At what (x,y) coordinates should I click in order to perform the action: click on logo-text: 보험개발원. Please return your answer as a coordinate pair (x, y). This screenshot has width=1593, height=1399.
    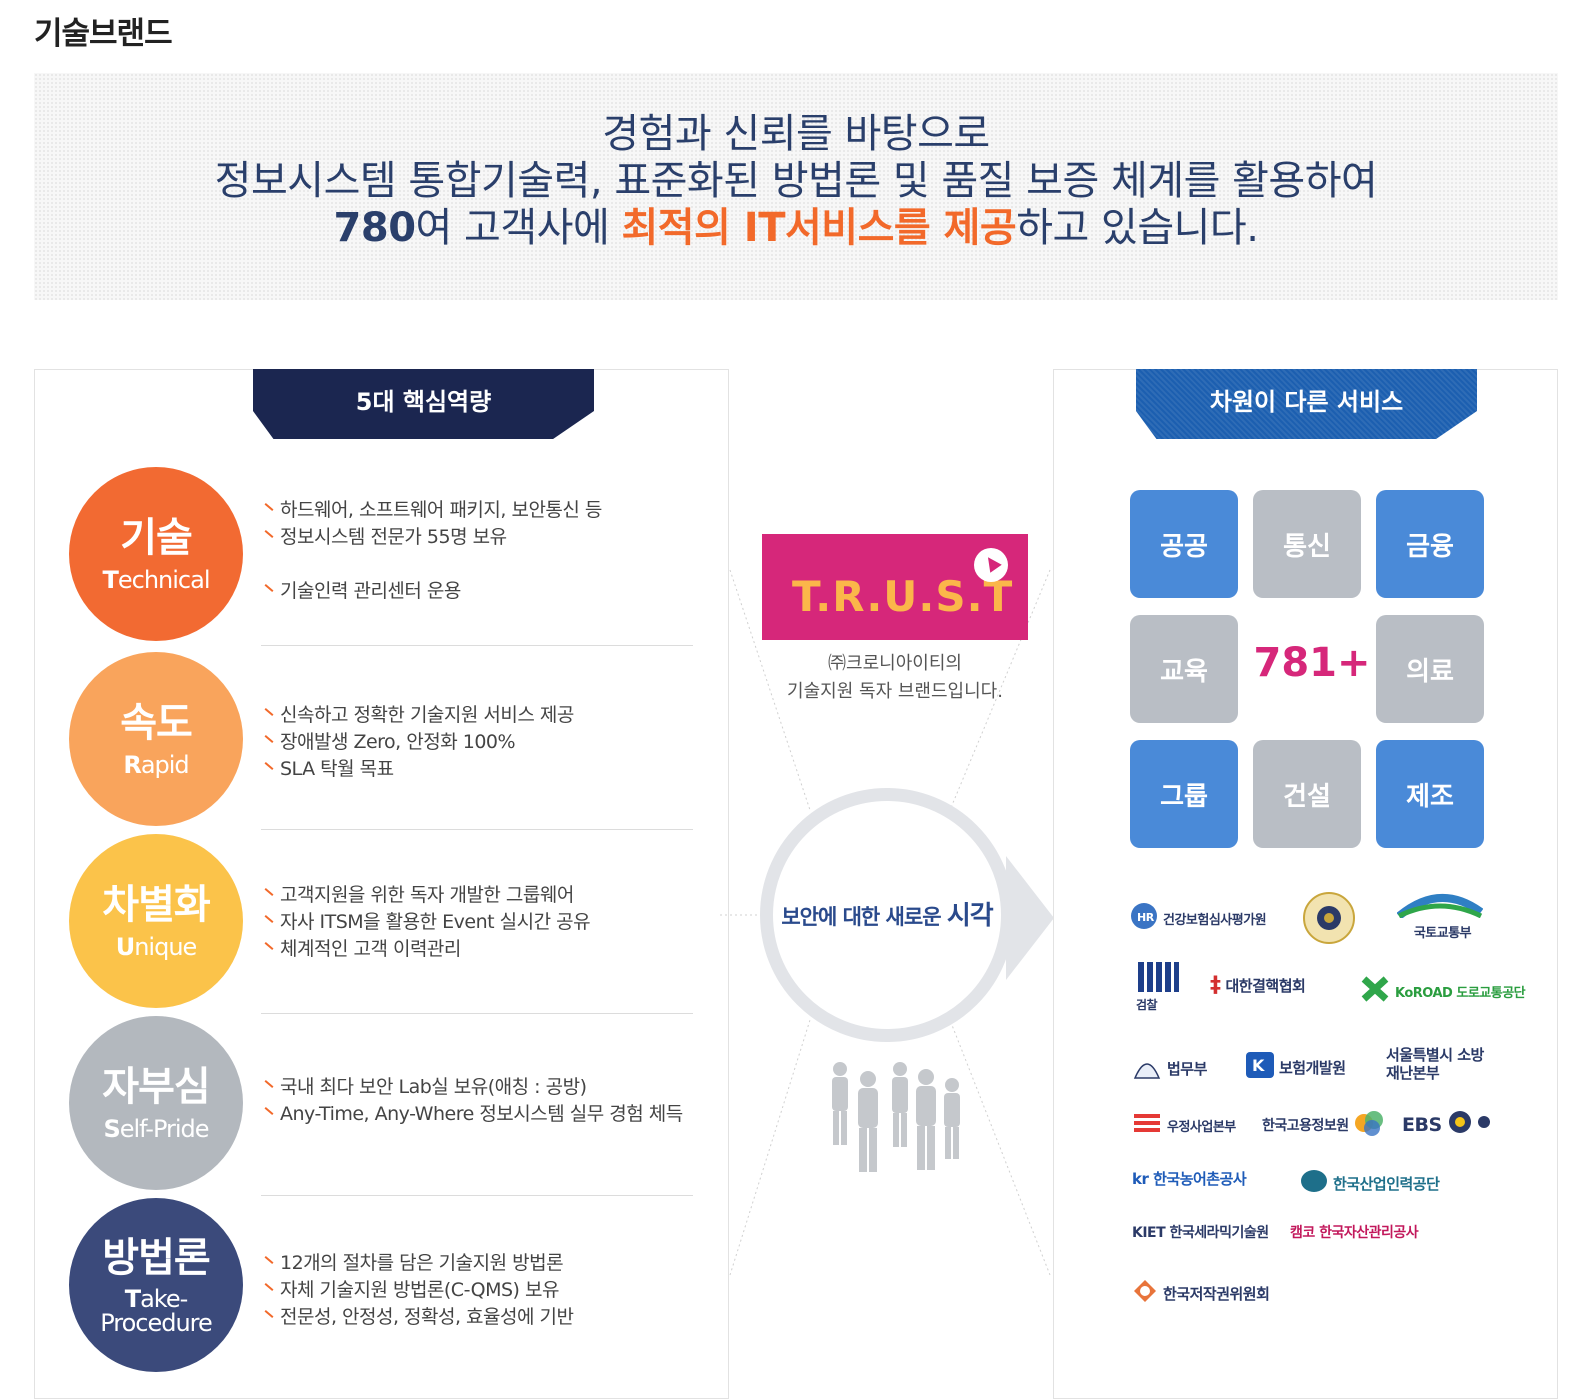
    Looking at the image, I should click on (1312, 1067).